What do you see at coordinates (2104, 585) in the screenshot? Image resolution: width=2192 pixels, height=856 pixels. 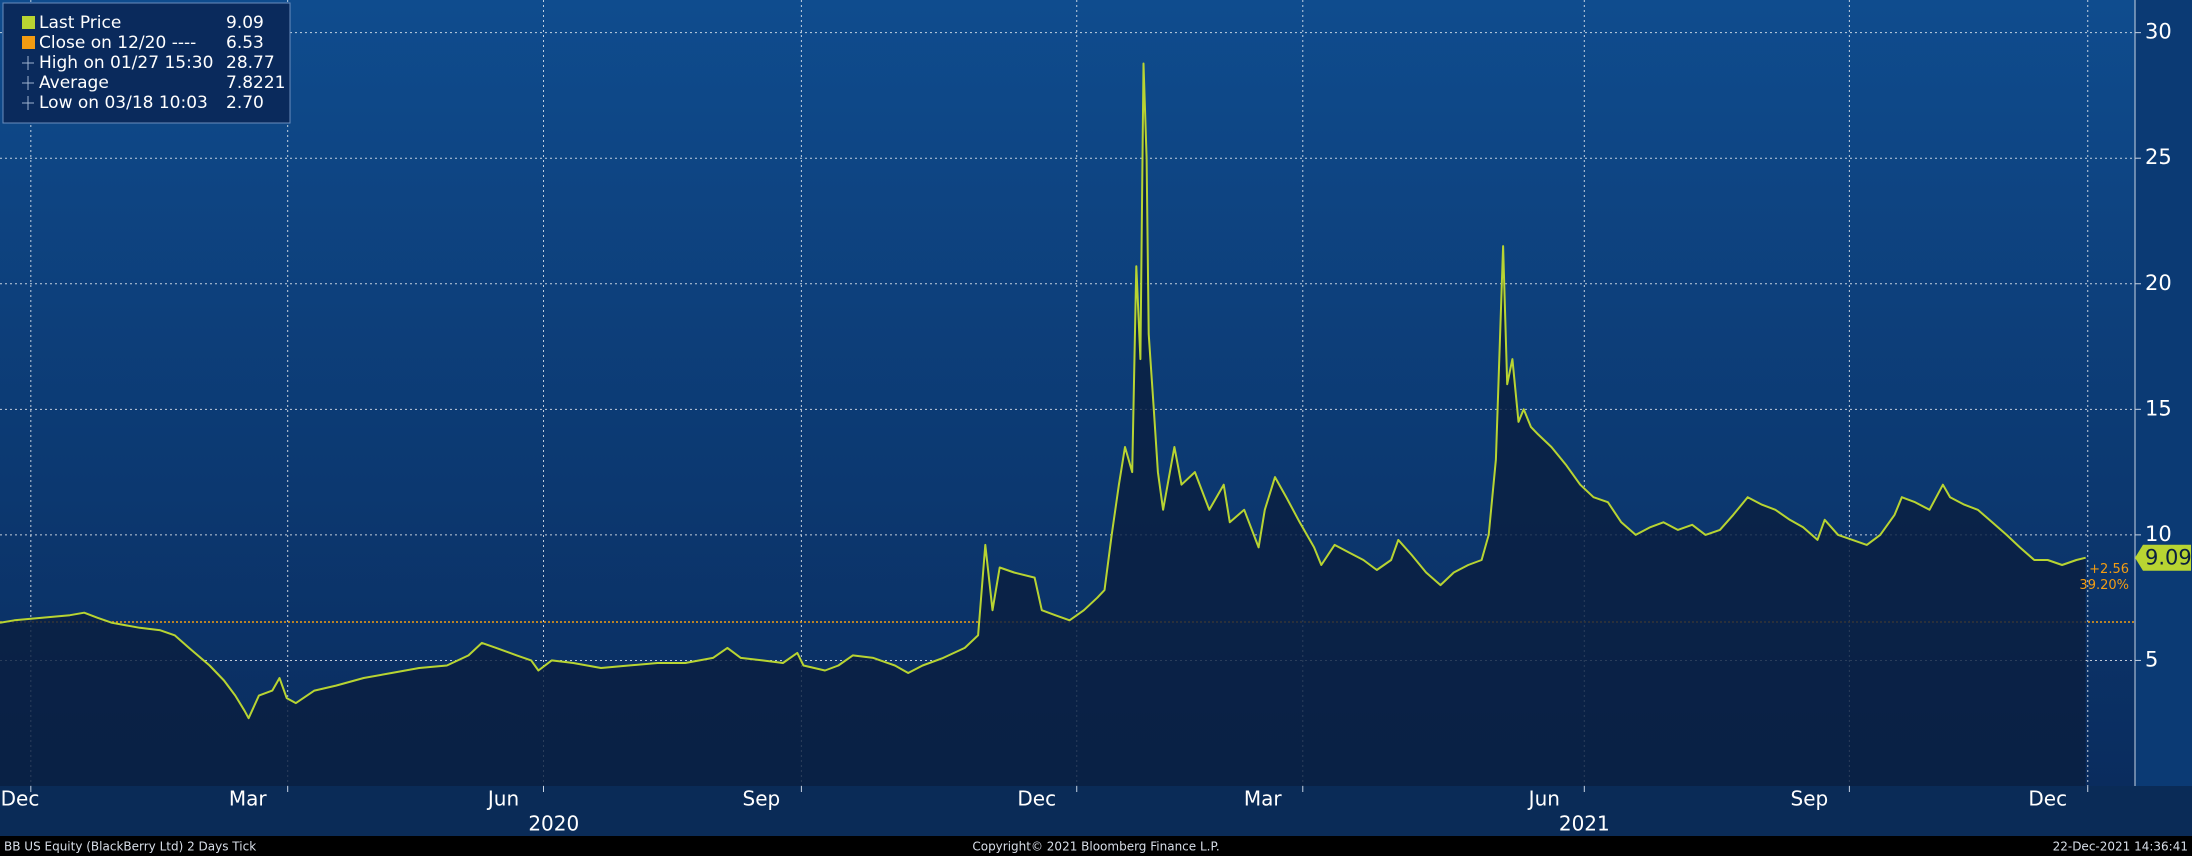 I see `change-label: 39.20%` at bounding box center [2104, 585].